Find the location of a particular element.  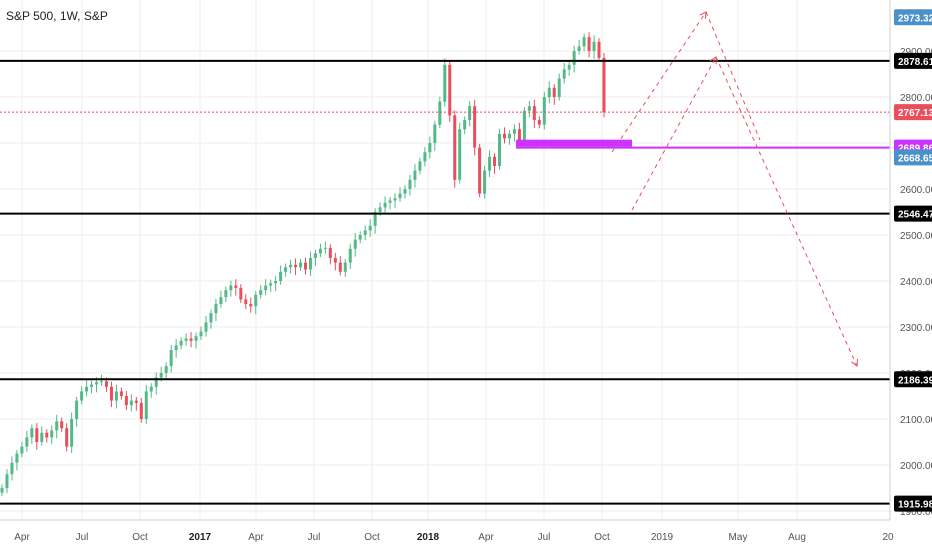

projection-down-segment is located at coordinates (733, 76).